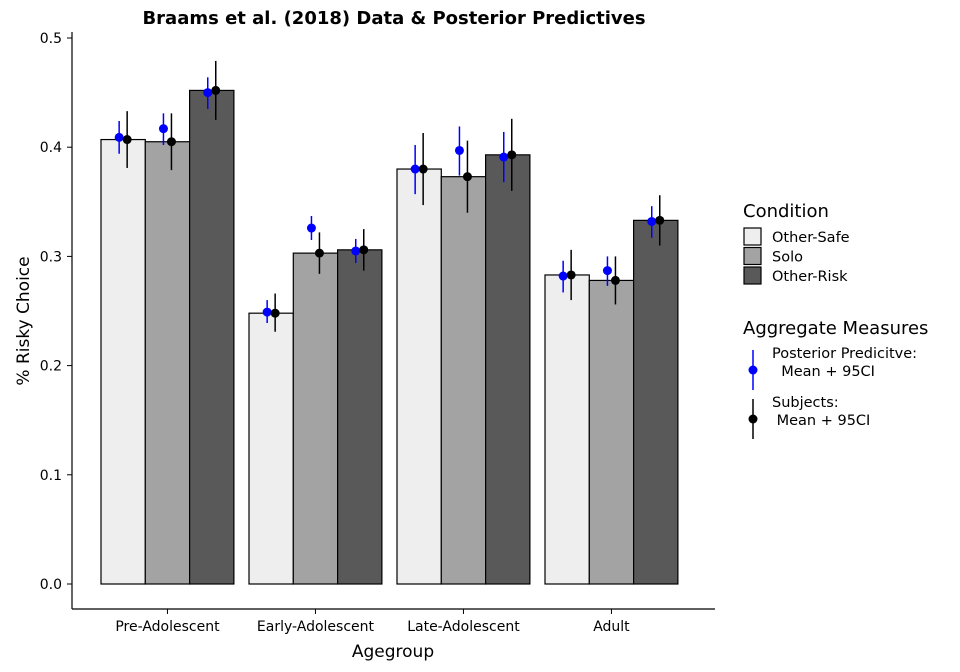 The height and width of the screenshot is (672, 960). I want to click on x-tick-label: Adult, so click(611, 627).